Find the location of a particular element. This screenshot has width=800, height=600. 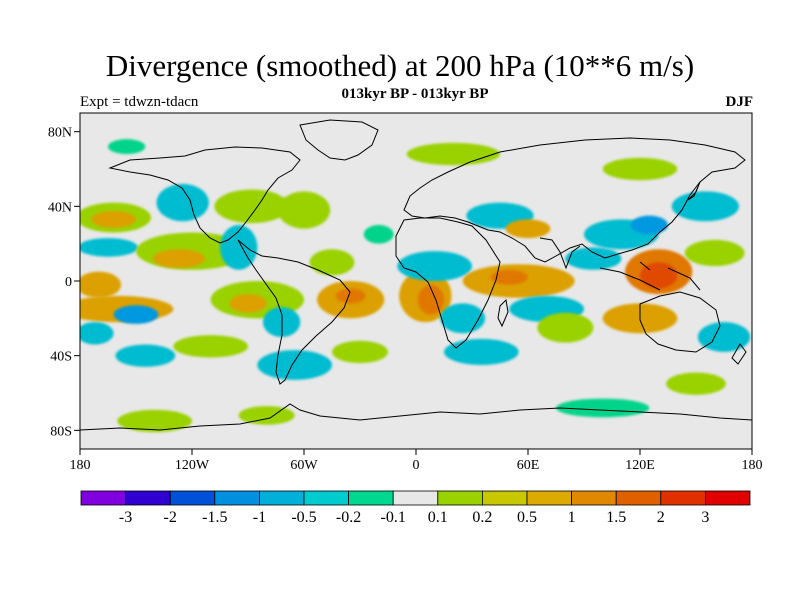

colorbar-label: -0.1 is located at coordinates (393, 517).